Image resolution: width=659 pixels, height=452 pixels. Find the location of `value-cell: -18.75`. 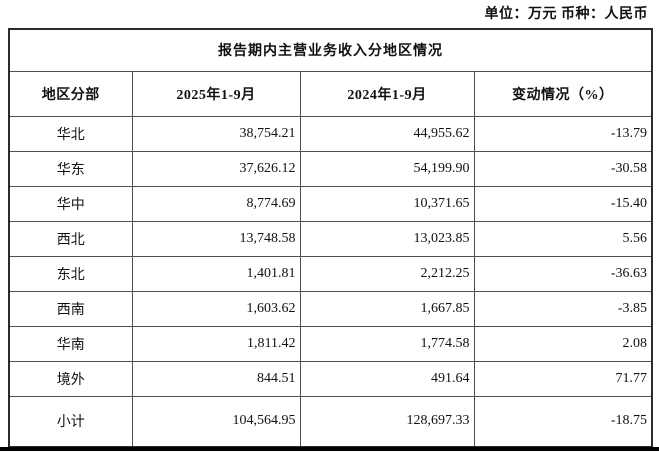

value-cell: -18.75 is located at coordinates (563, 421).